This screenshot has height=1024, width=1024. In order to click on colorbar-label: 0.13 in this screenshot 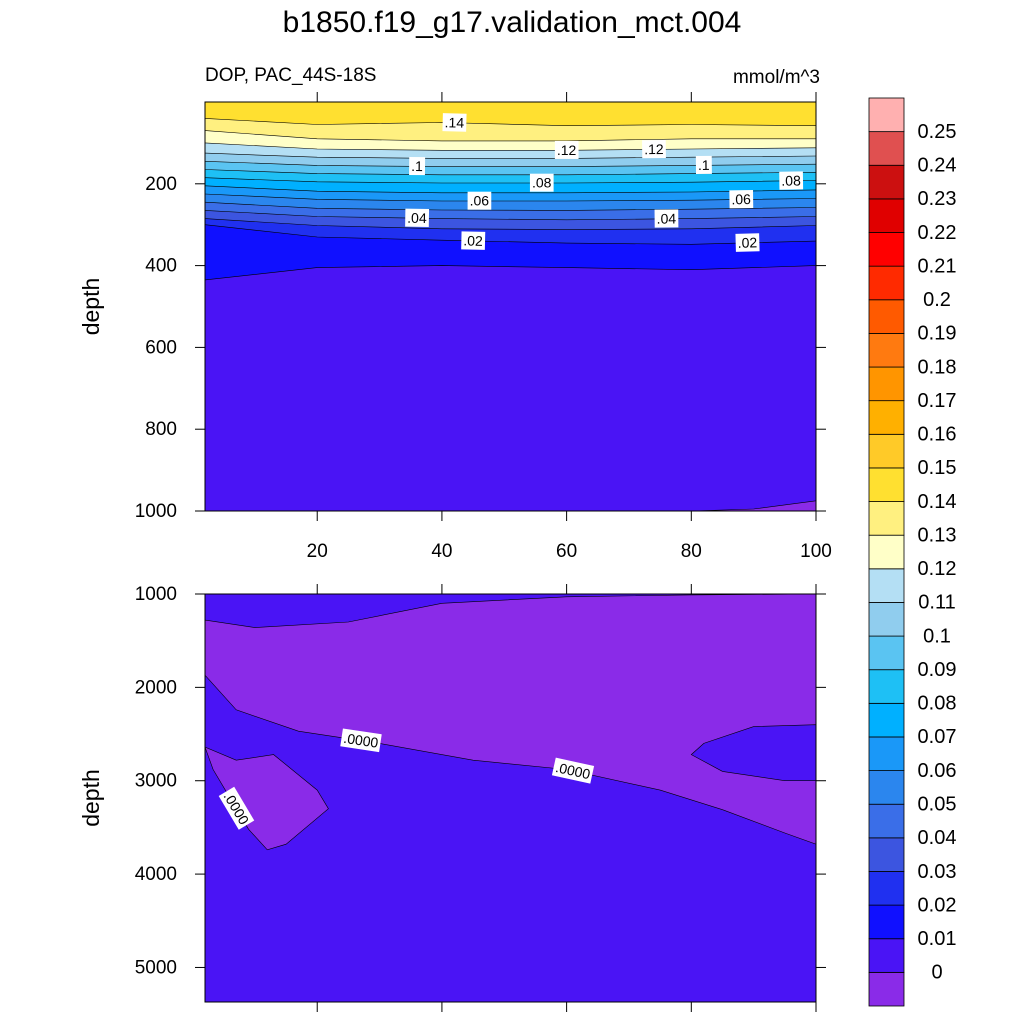, I will do `click(937, 535)`.